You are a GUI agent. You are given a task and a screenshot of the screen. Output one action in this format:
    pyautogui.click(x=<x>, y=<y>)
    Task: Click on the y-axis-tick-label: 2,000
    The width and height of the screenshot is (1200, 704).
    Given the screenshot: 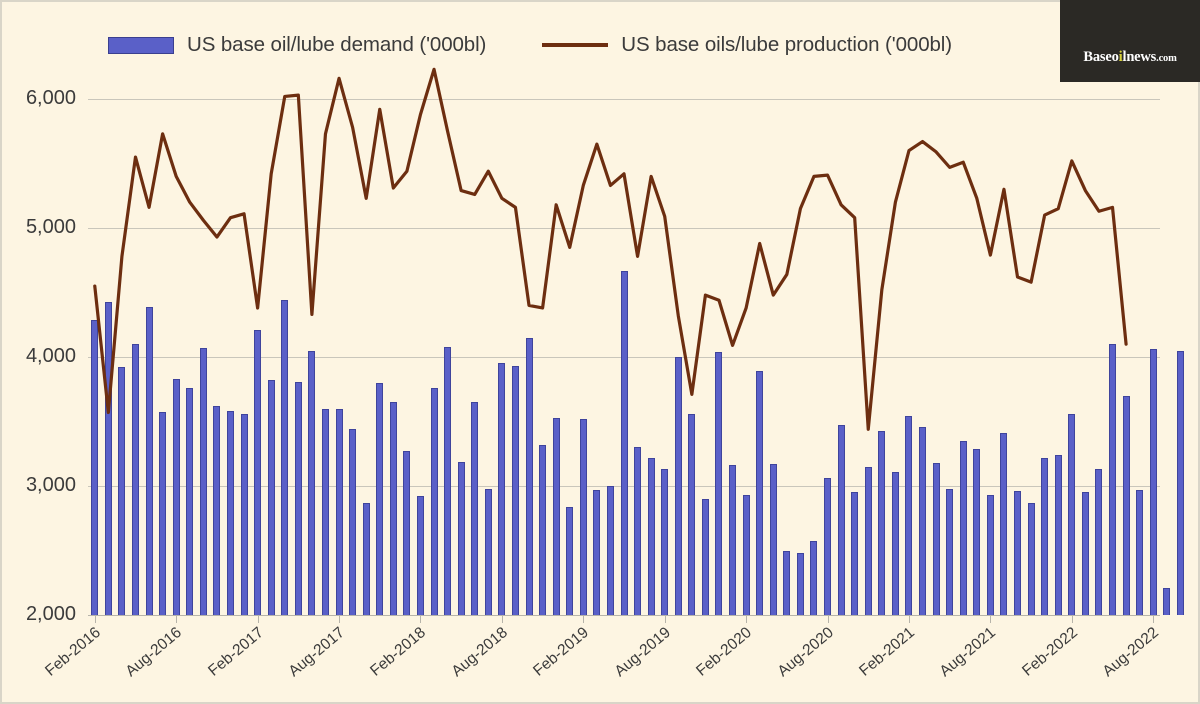 What is the action you would take?
    pyautogui.click(x=50, y=614)
    